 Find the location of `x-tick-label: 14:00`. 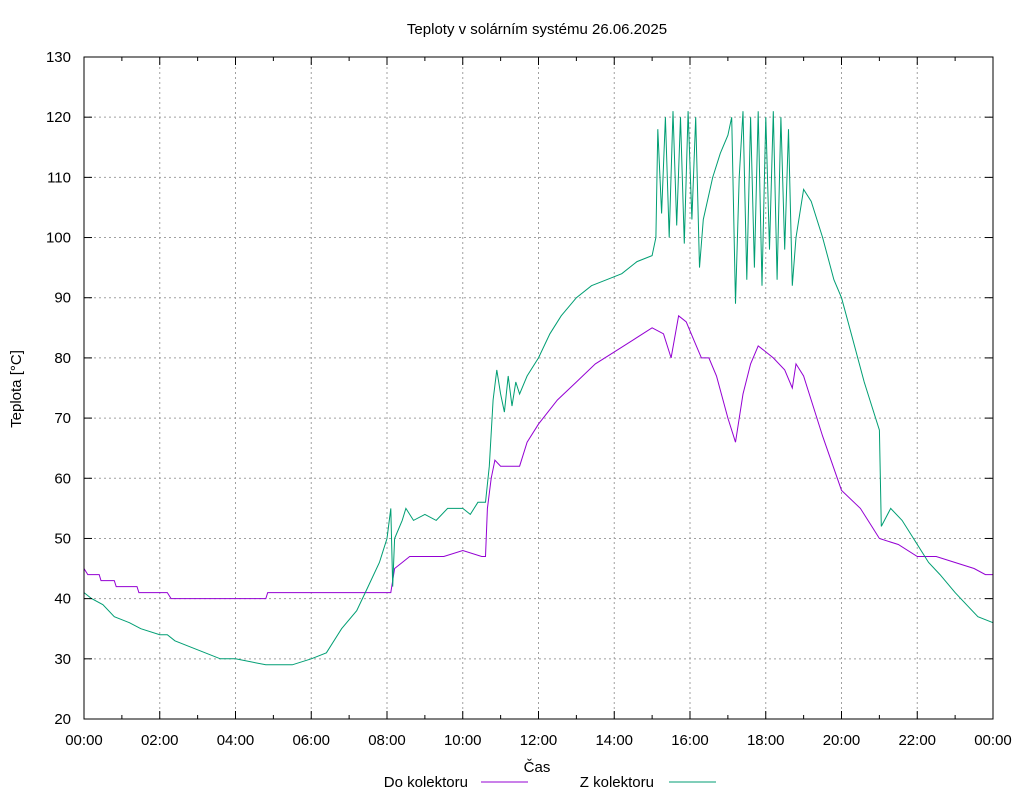

x-tick-label: 14:00 is located at coordinates (614, 740).